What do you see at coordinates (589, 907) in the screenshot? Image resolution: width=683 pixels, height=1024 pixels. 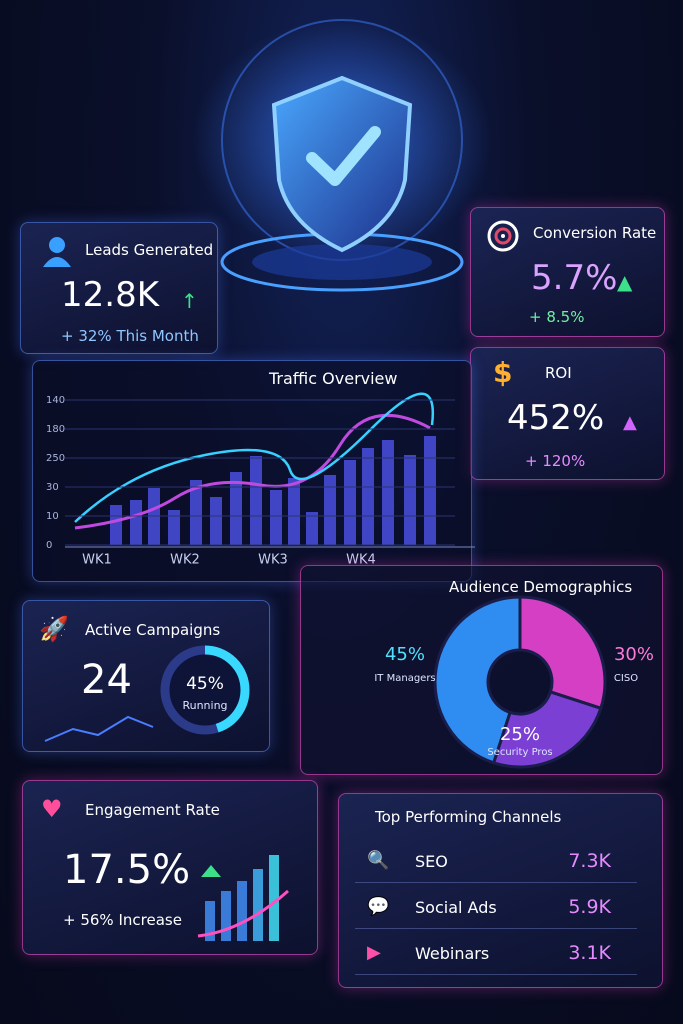 I see `channel-value: 5.9K` at bounding box center [589, 907].